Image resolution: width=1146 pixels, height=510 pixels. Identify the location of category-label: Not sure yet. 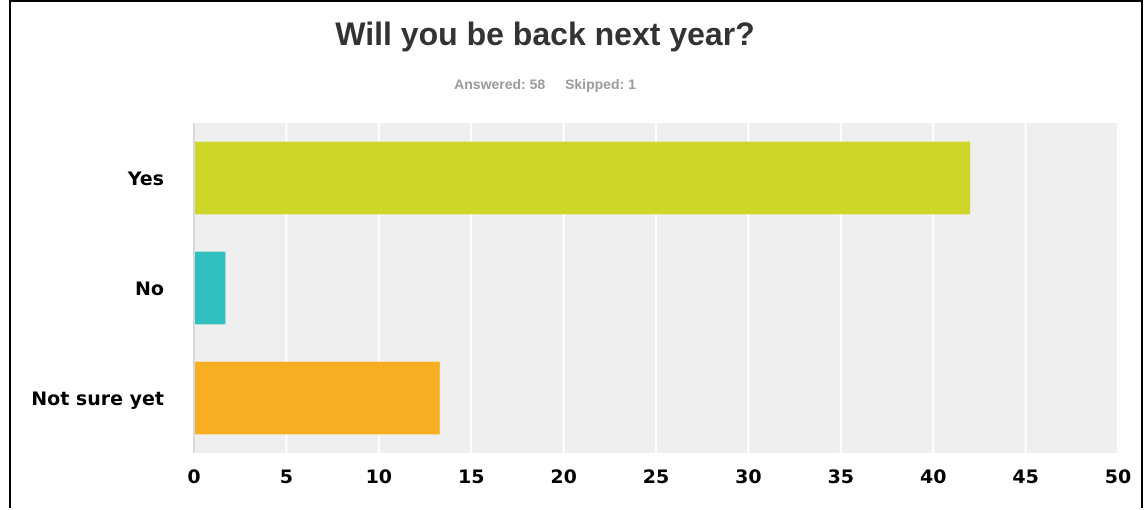
(97, 399).